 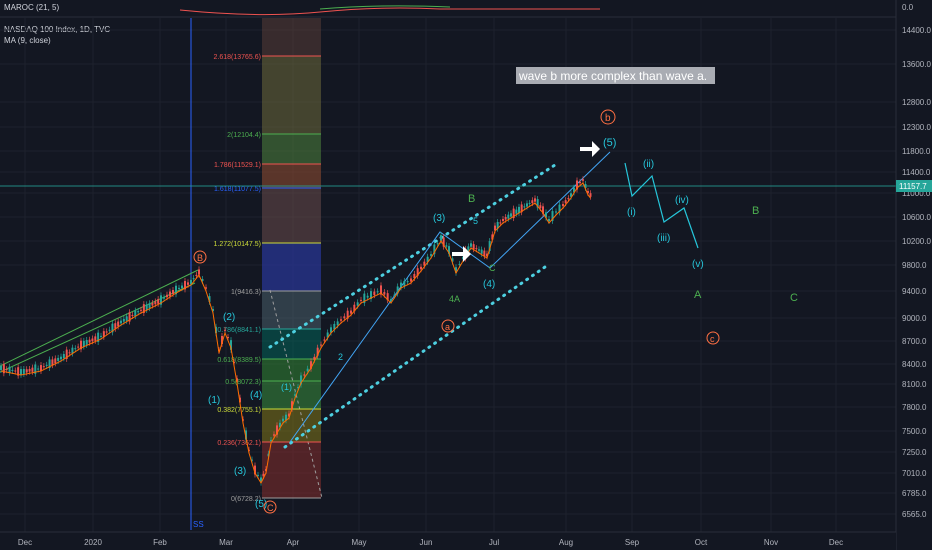 What do you see at coordinates (914, 291) in the screenshot?
I see `price-axis-label: 9400.0` at bounding box center [914, 291].